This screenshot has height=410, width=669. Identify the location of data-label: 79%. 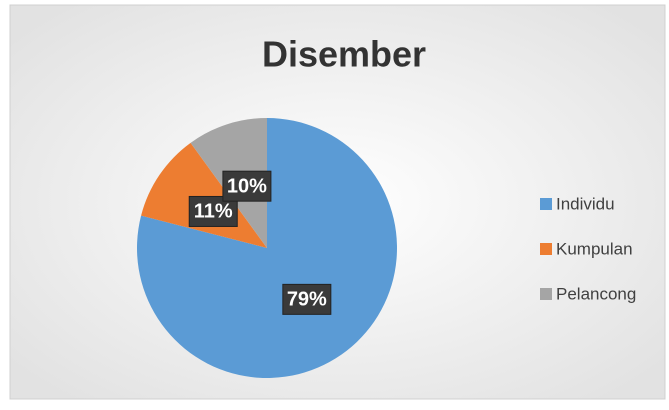
(307, 300).